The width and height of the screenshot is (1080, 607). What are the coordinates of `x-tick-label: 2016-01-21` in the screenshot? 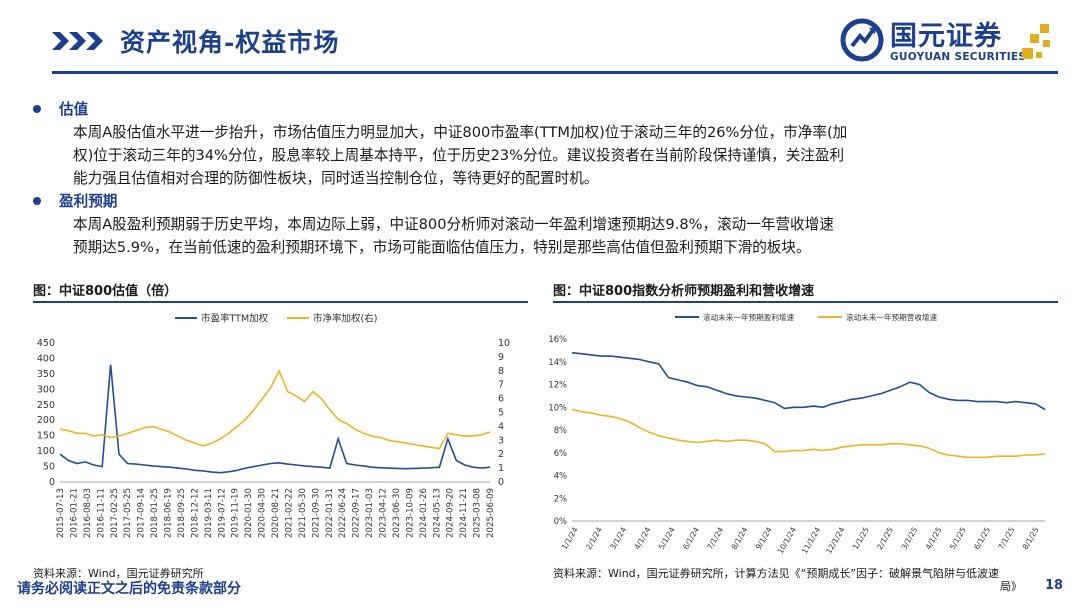 It's located at (74, 513).